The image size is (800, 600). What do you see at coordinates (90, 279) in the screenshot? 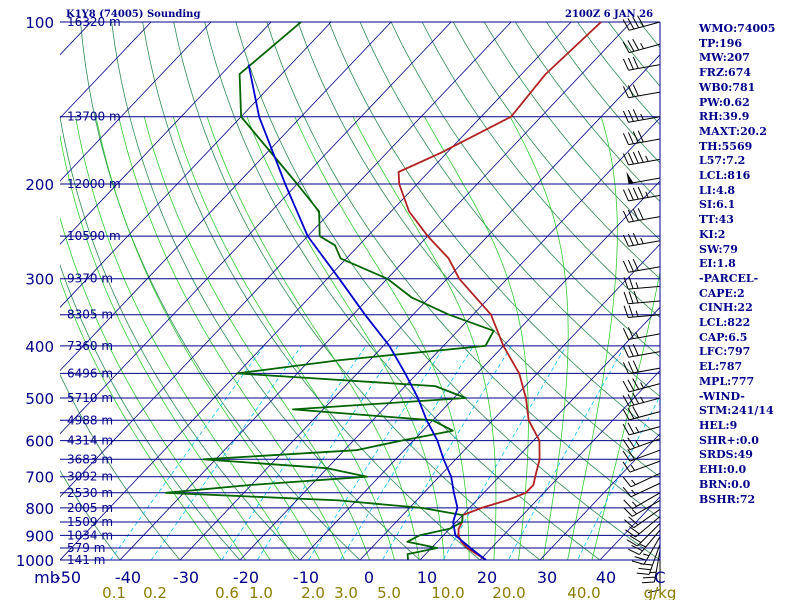
I see `height-label: 9370 m` at bounding box center [90, 279].